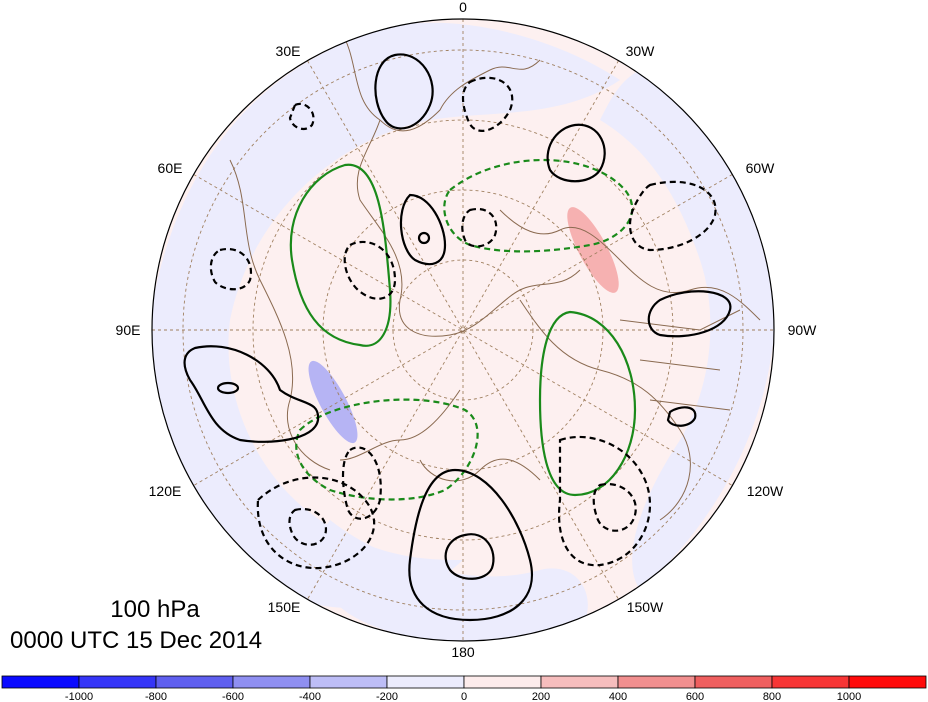  I want to click on lon-label-120w: 120W, so click(765, 491).